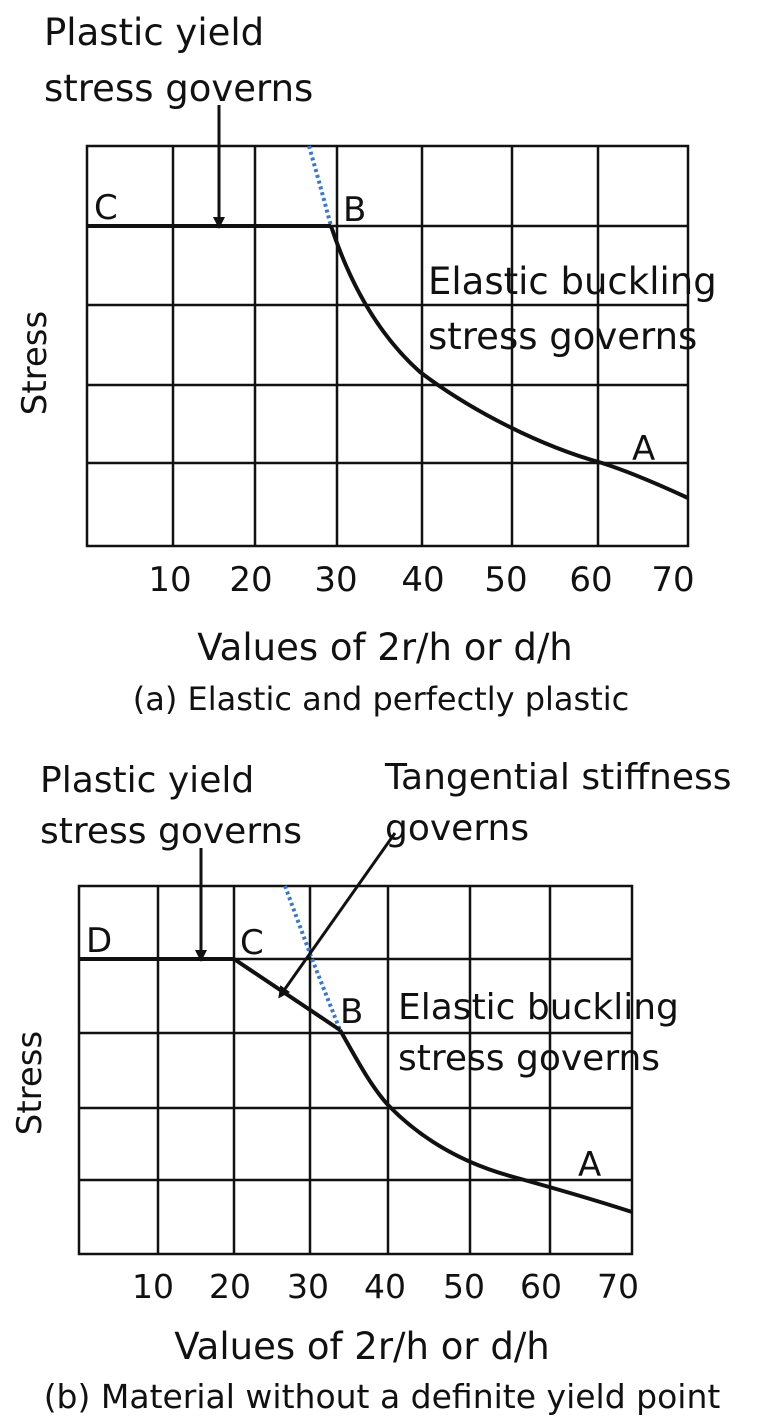  I want to click on panel-a-caption: (a) Elastic and perfectly plastic, so click(381, 699).